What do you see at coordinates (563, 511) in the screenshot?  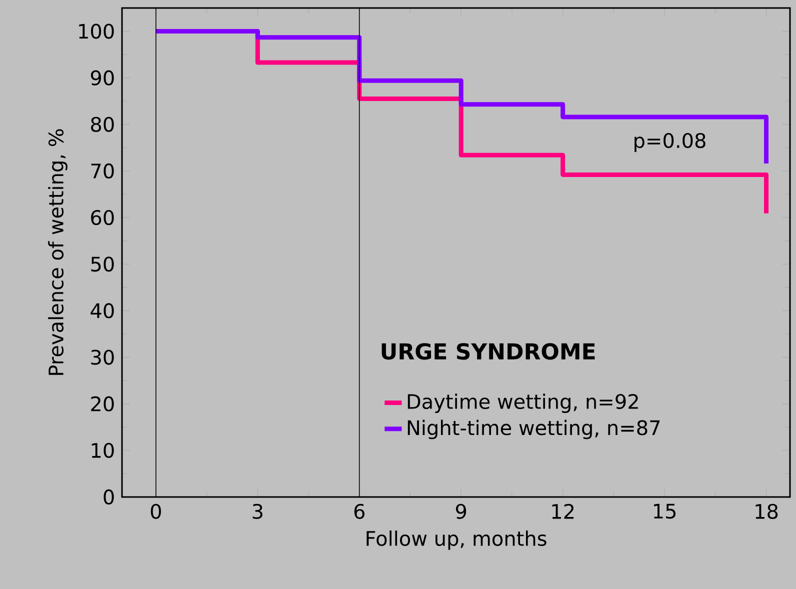 I see `x-tick-label: 12` at bounding box center [563, 511].